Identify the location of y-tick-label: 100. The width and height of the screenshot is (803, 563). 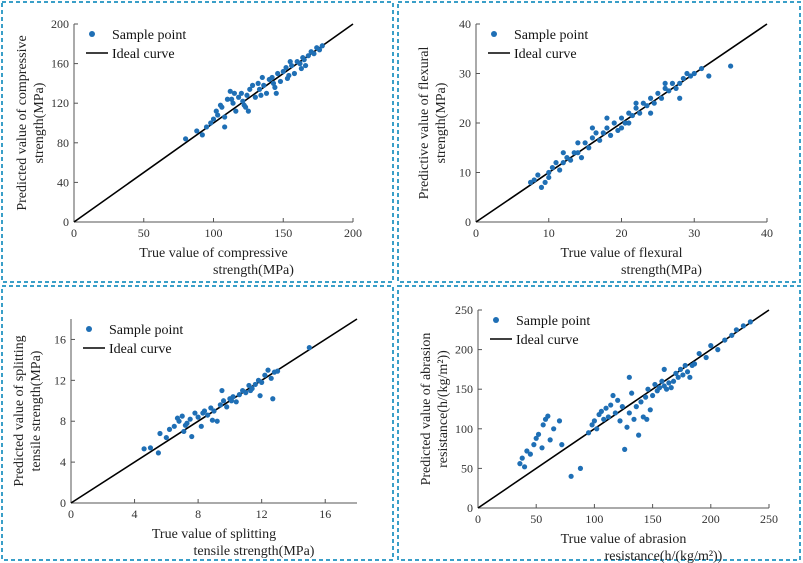
(464, 429).